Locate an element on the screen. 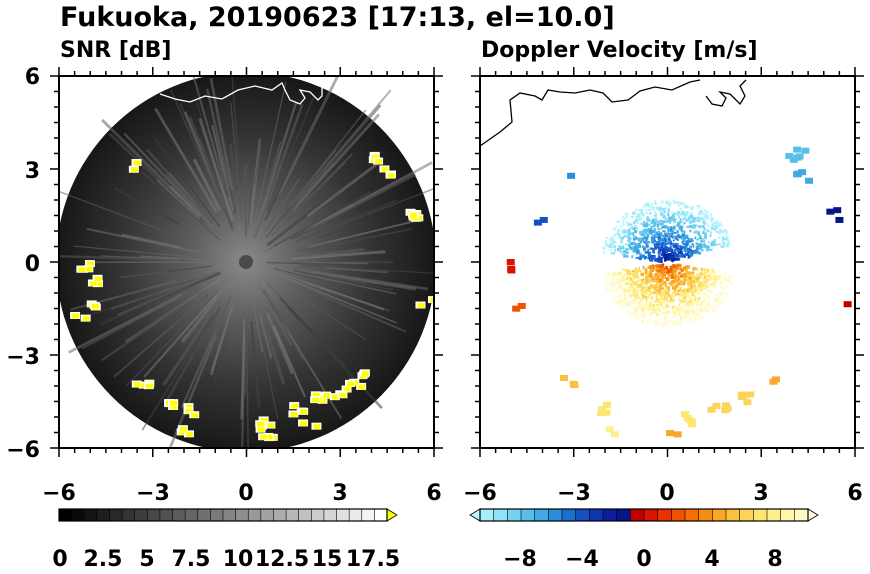 This screenshot has width=870, height=574. doppler-colorbar is located at coordinates (644, 515).